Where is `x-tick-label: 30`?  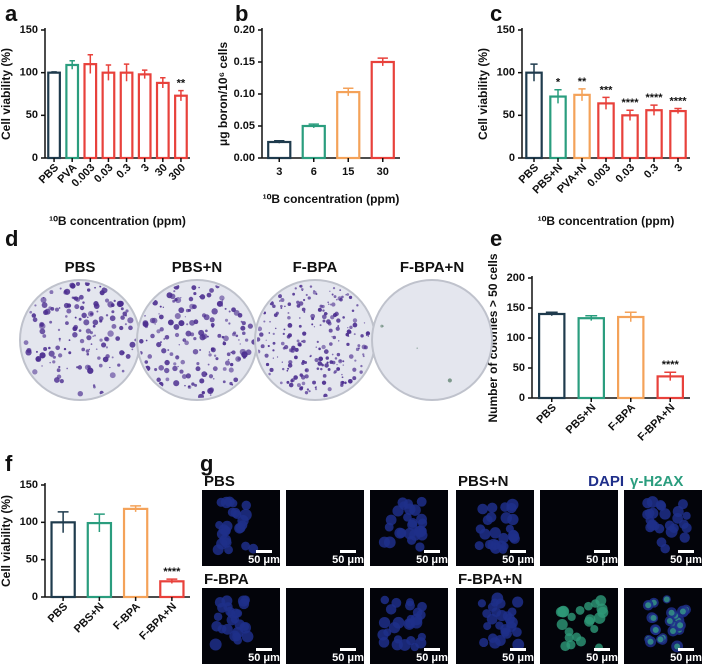 x-tick-label: 30 is located at coordinates (383, 172).